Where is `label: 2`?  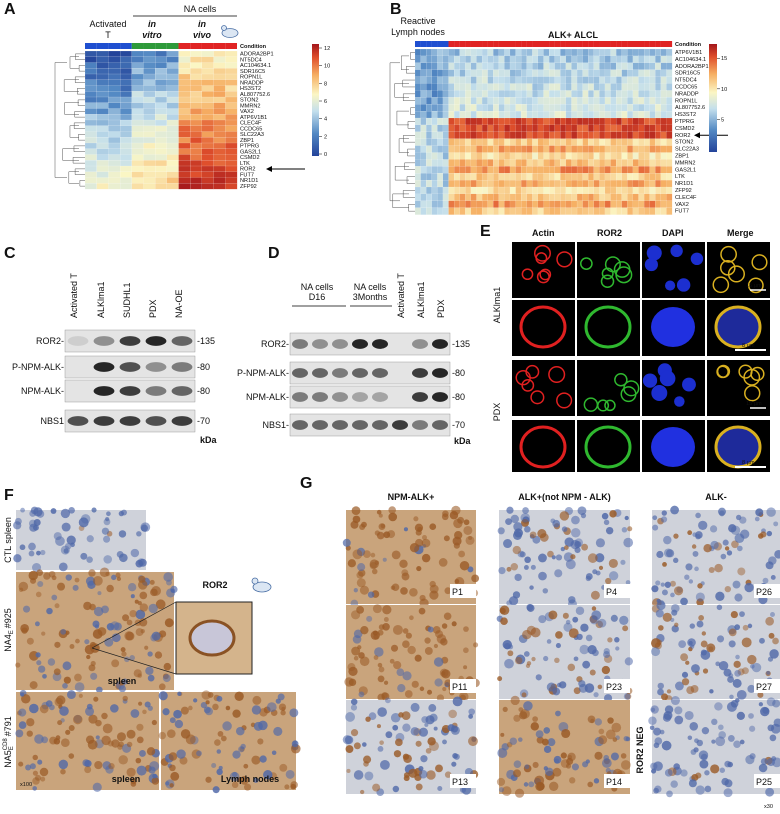 label: 2 is located at coordinates (325, 137).